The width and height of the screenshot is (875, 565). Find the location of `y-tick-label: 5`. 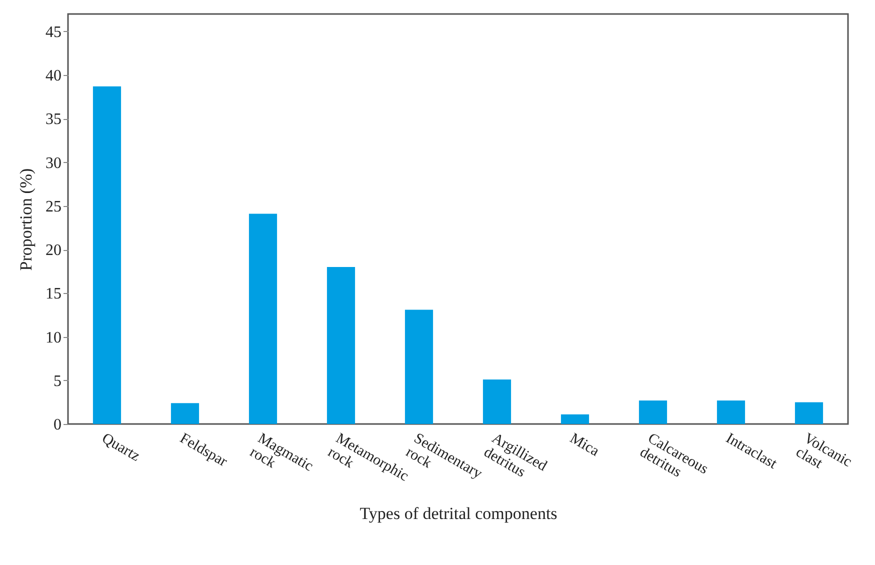

y-tick-label: 5 is located at coordinates (58, 381).